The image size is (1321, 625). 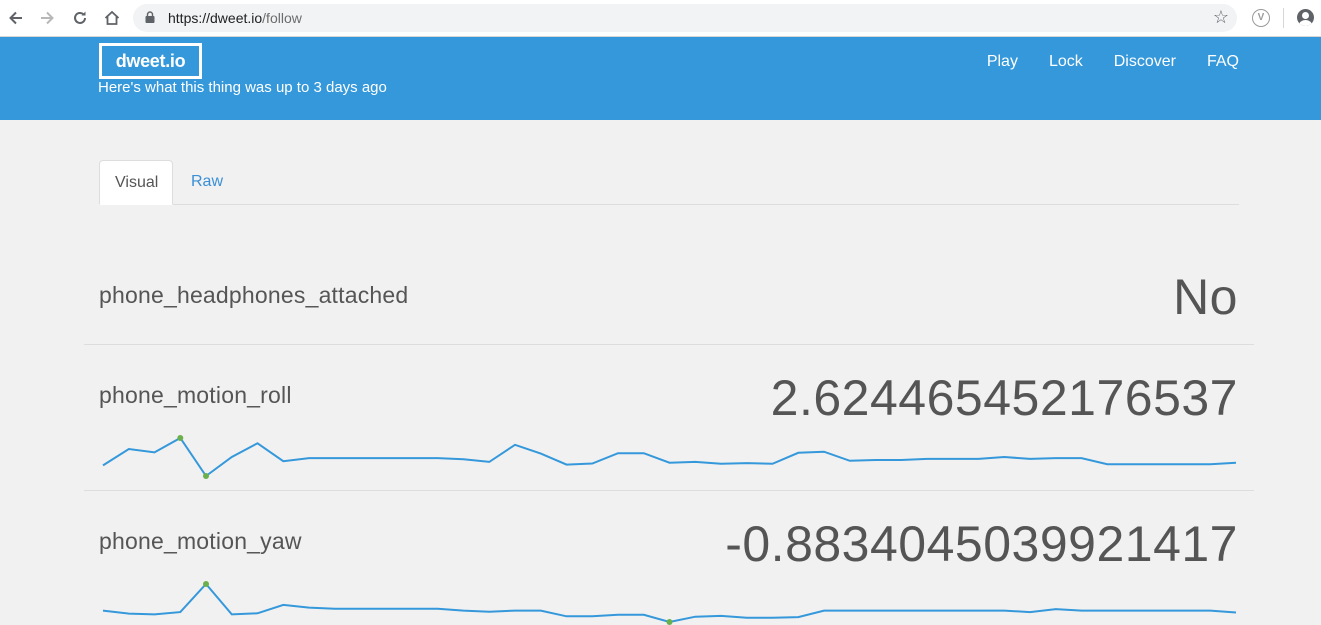 I want to click on nav-faq-link: FAQ, so click(x=1222, y=61).